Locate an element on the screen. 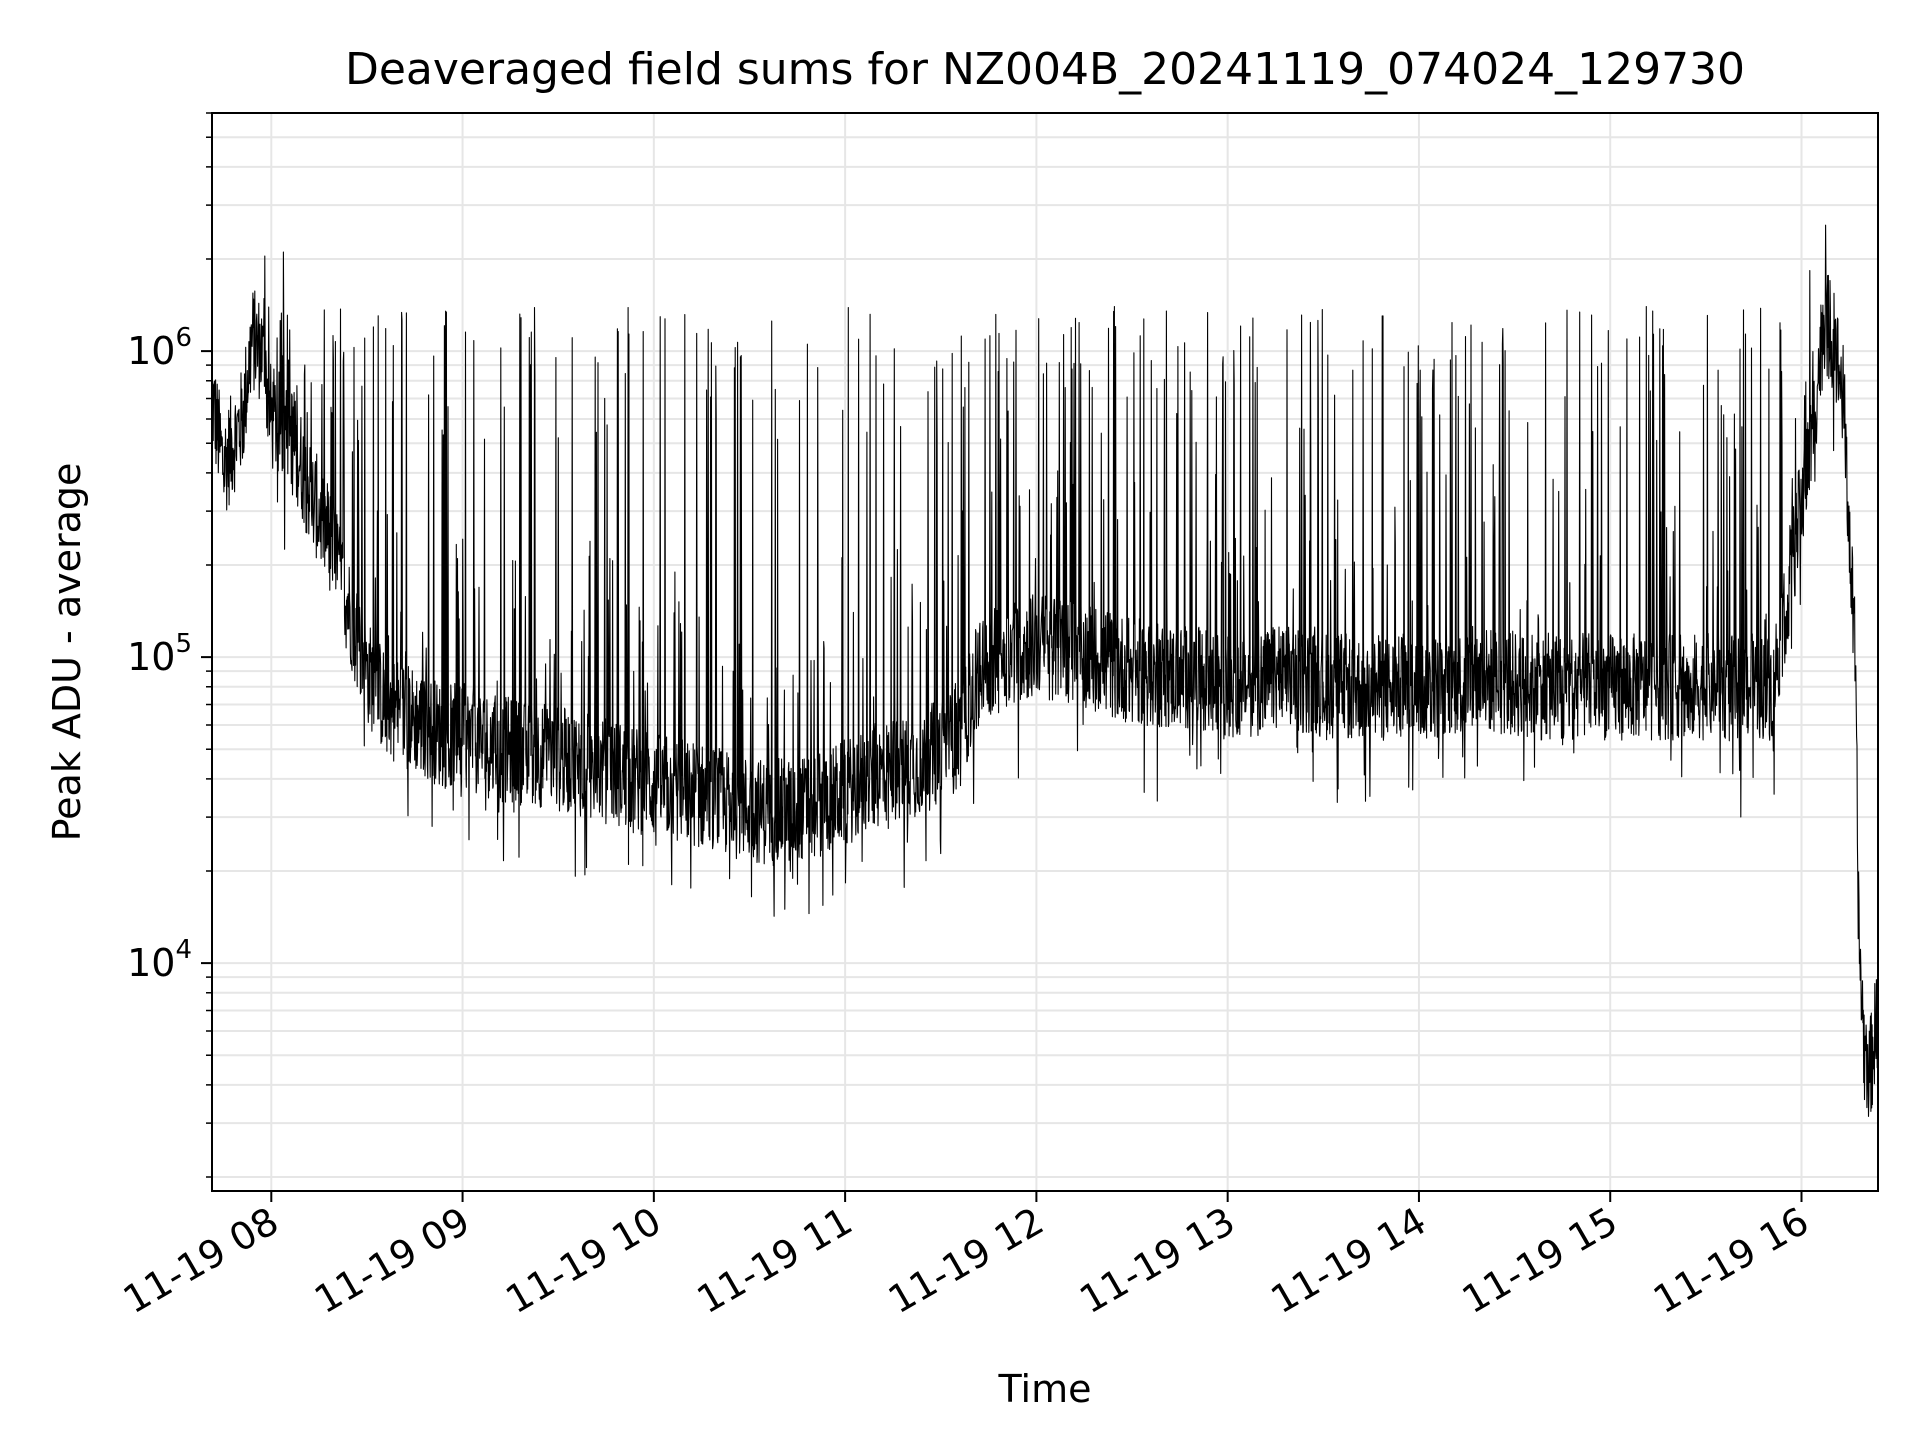 The height and width of the screenshot is (1444, 1920). x-axis-label: Time is located at coordinates (1045, 1389).